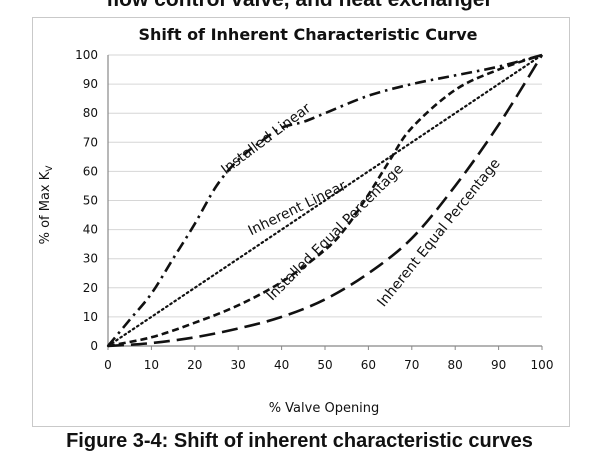 This screenshot has width=599, height=468. Describe the element at coordinates (90, 142) in the screenshot. I see `y-tick-label: 70` at that location.